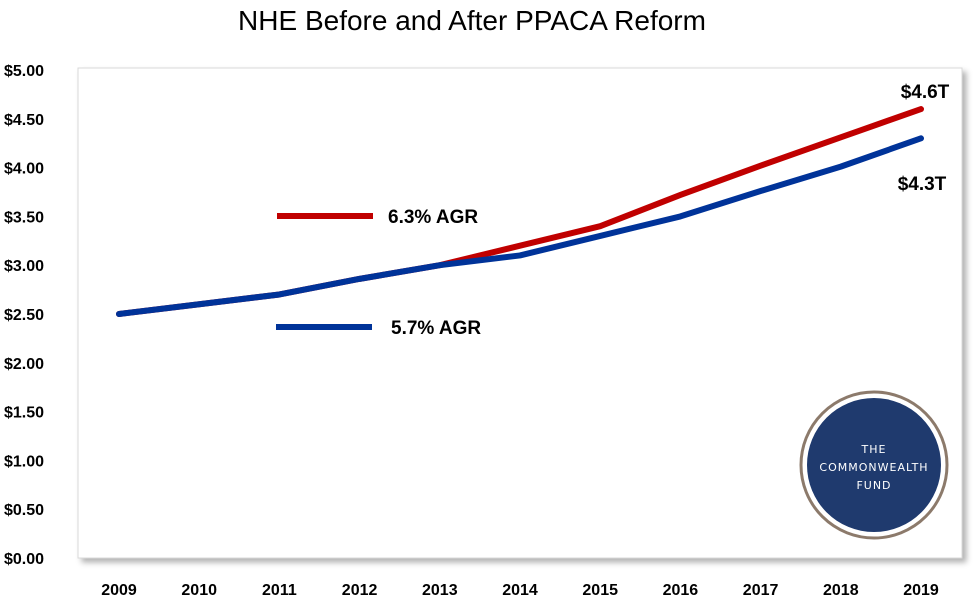 The height and width of the screenshot is (602, 977). What do you see at coordinates (874, 449) in the screenshot?
I see `logo-text-line: THE` at bounding box center [874, 449].